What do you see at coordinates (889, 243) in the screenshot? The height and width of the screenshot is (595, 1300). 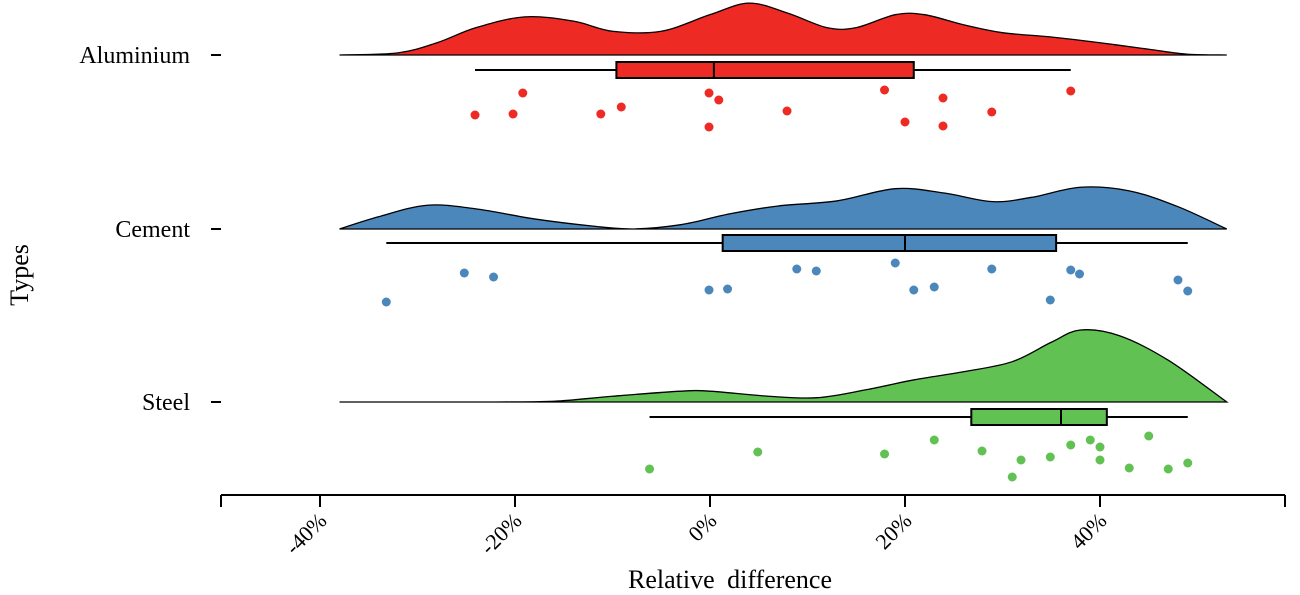 I see `box-cement` at bounding box center [889, 243].